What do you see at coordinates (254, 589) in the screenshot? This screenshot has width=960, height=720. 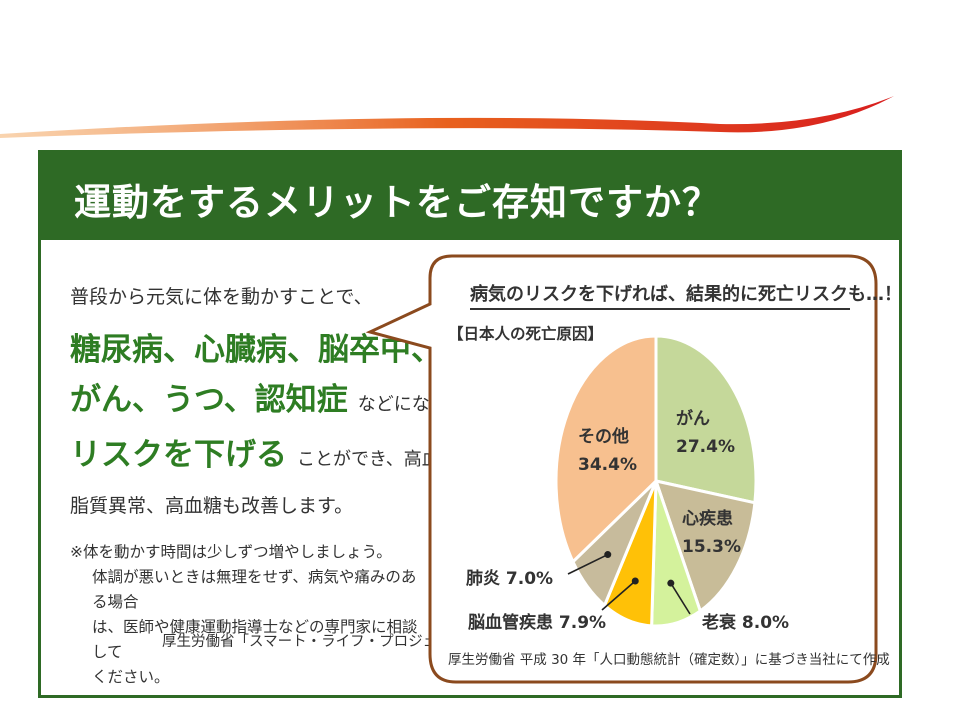 I see `note-line-2: 体調が悪いときは無理をせず、病気や痛みのある場合` at bounding box center [254, 589].